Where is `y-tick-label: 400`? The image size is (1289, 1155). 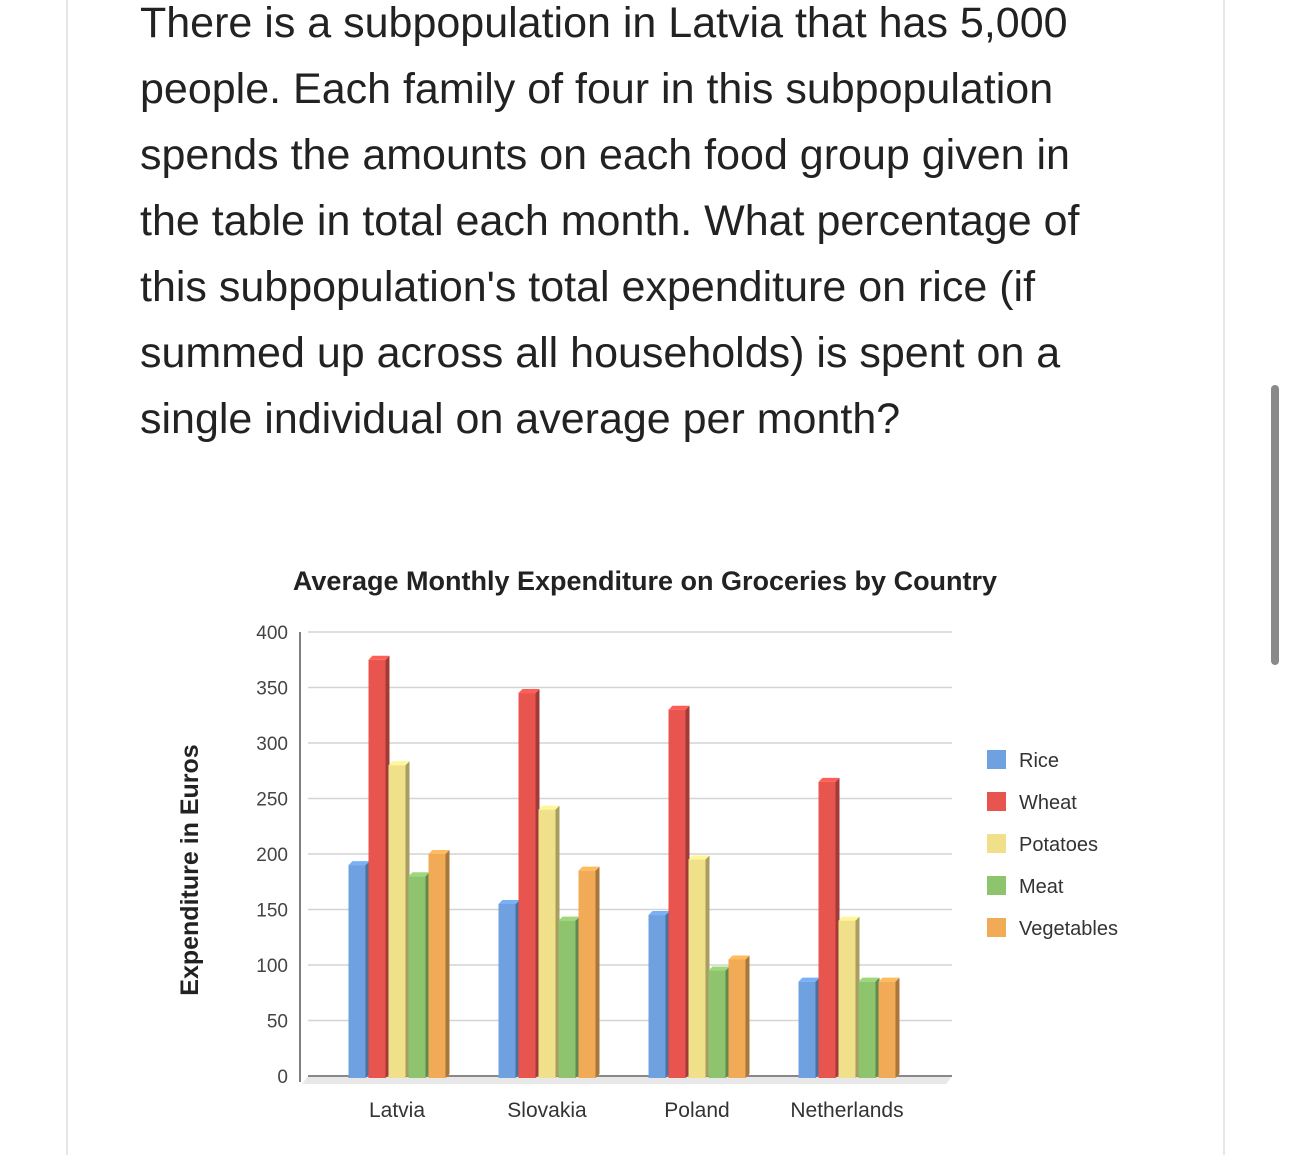
y-tick-label: 400 is located at coordinates (272, 633).